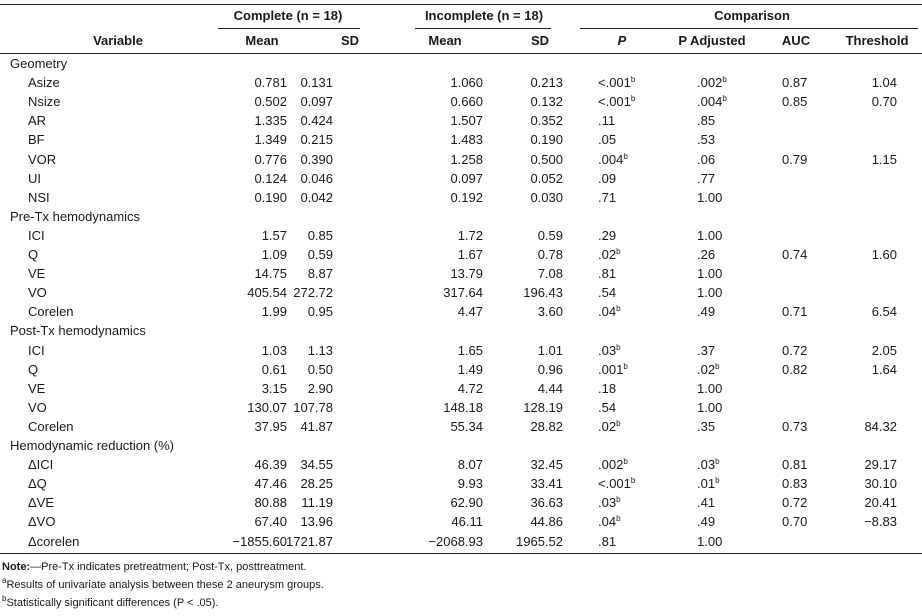 This screenshot has height=616, width=922. I want to click on cell: 84.32, so click(880, 427).